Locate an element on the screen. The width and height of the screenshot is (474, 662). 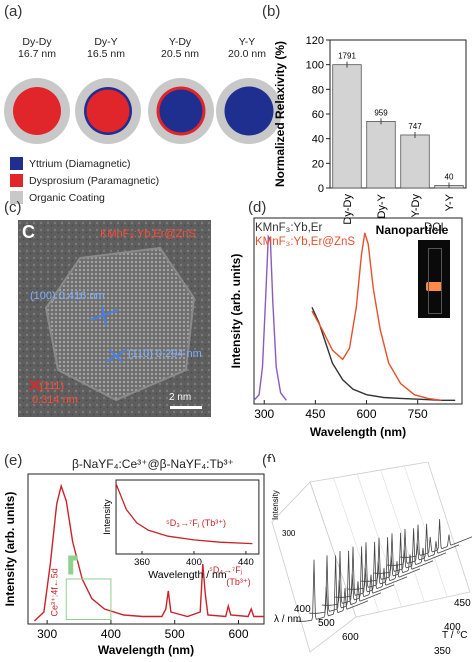
particle-y-y-core is located at coordinates (249, 111).